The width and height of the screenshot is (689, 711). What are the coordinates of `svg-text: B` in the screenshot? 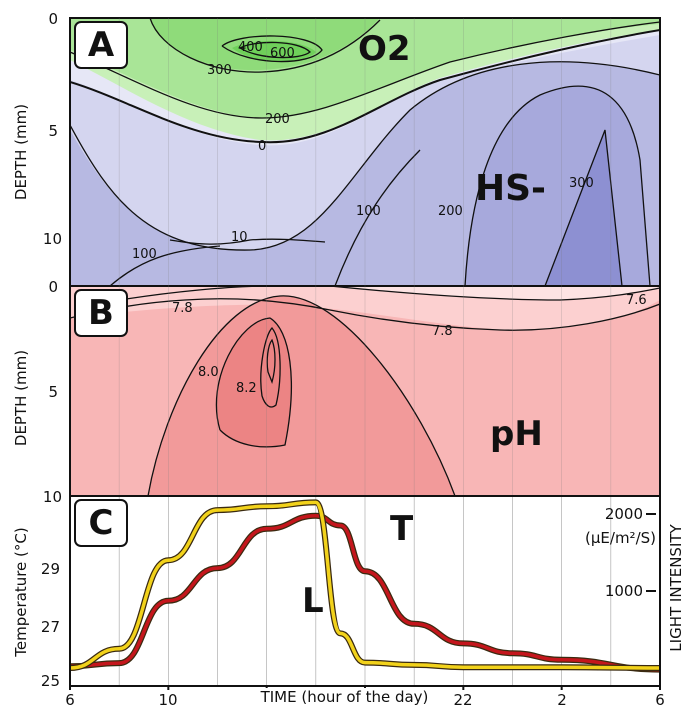 It's located at (101, 313).